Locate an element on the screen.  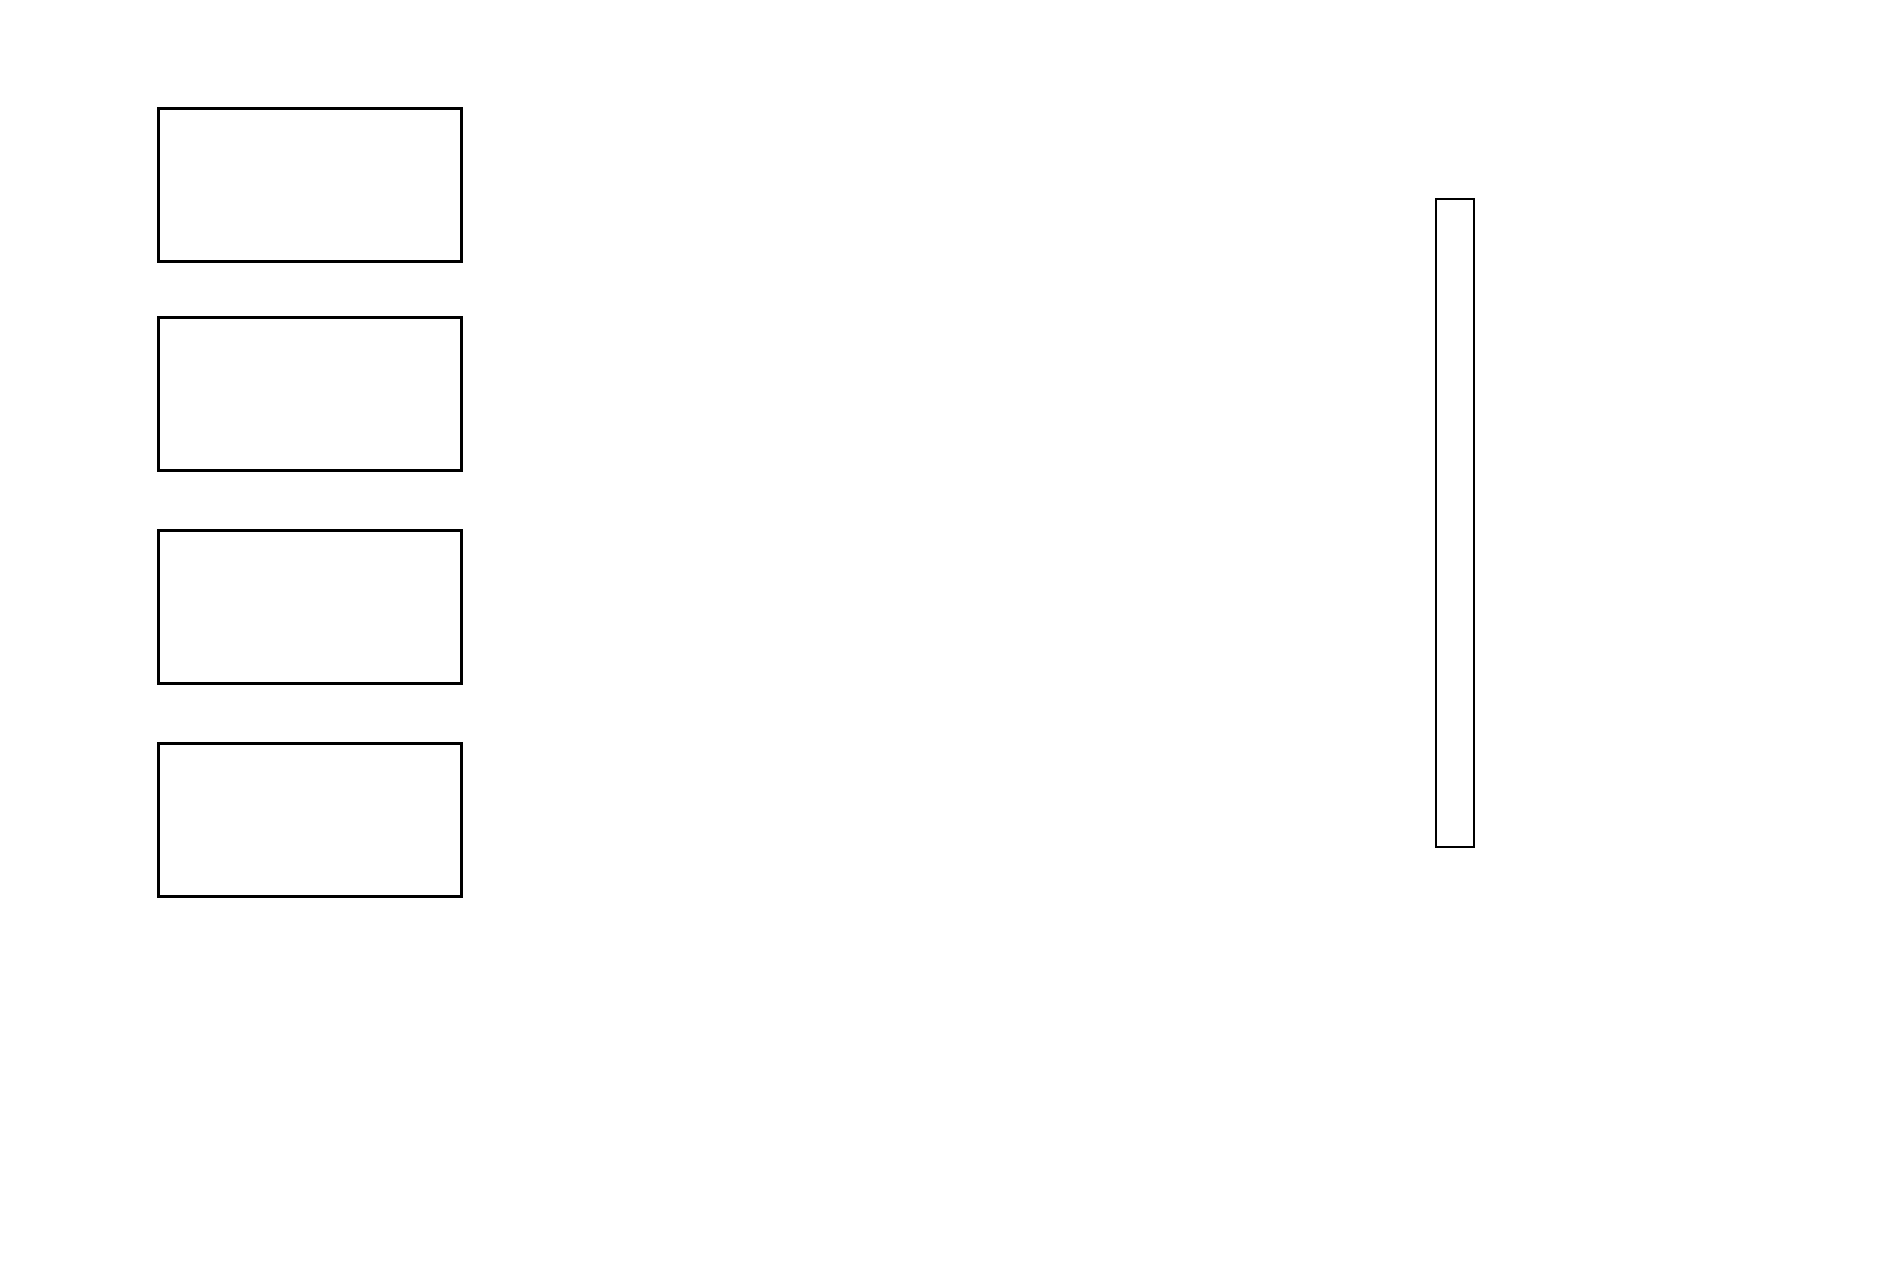
s4-plot-canvas is located at coordinates (310, 607).